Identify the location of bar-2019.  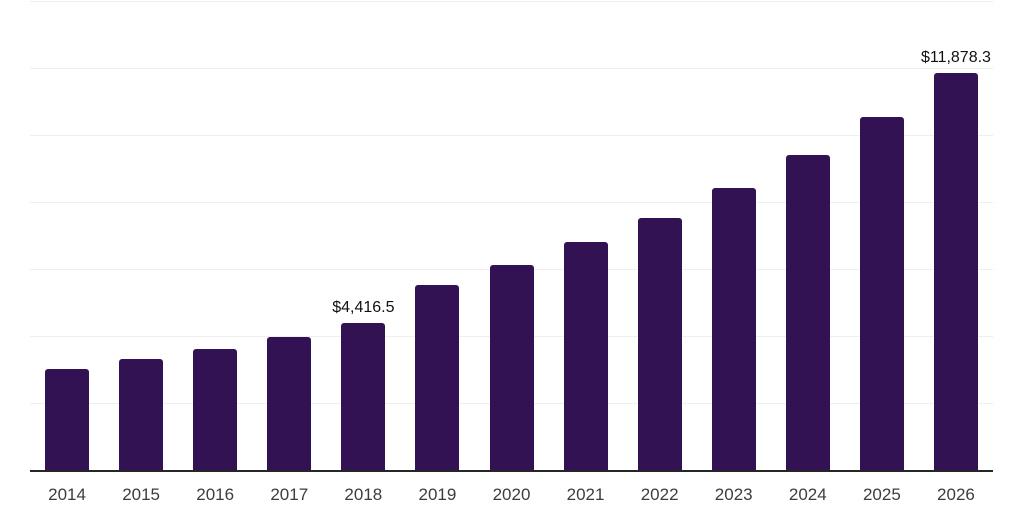
(437, 378).